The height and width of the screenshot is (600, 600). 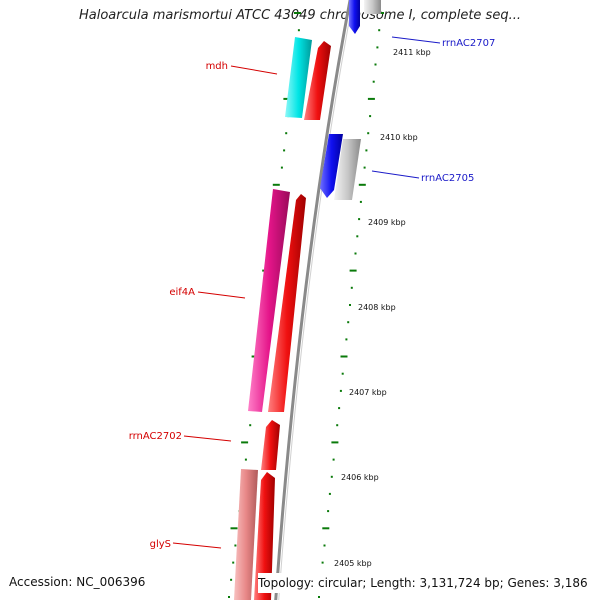 What do you see at coordinates (447, 178) in the screenshot?
I see `gene-label-rrnAC2705: rrnAC2705` at bounding box center [447, 178].